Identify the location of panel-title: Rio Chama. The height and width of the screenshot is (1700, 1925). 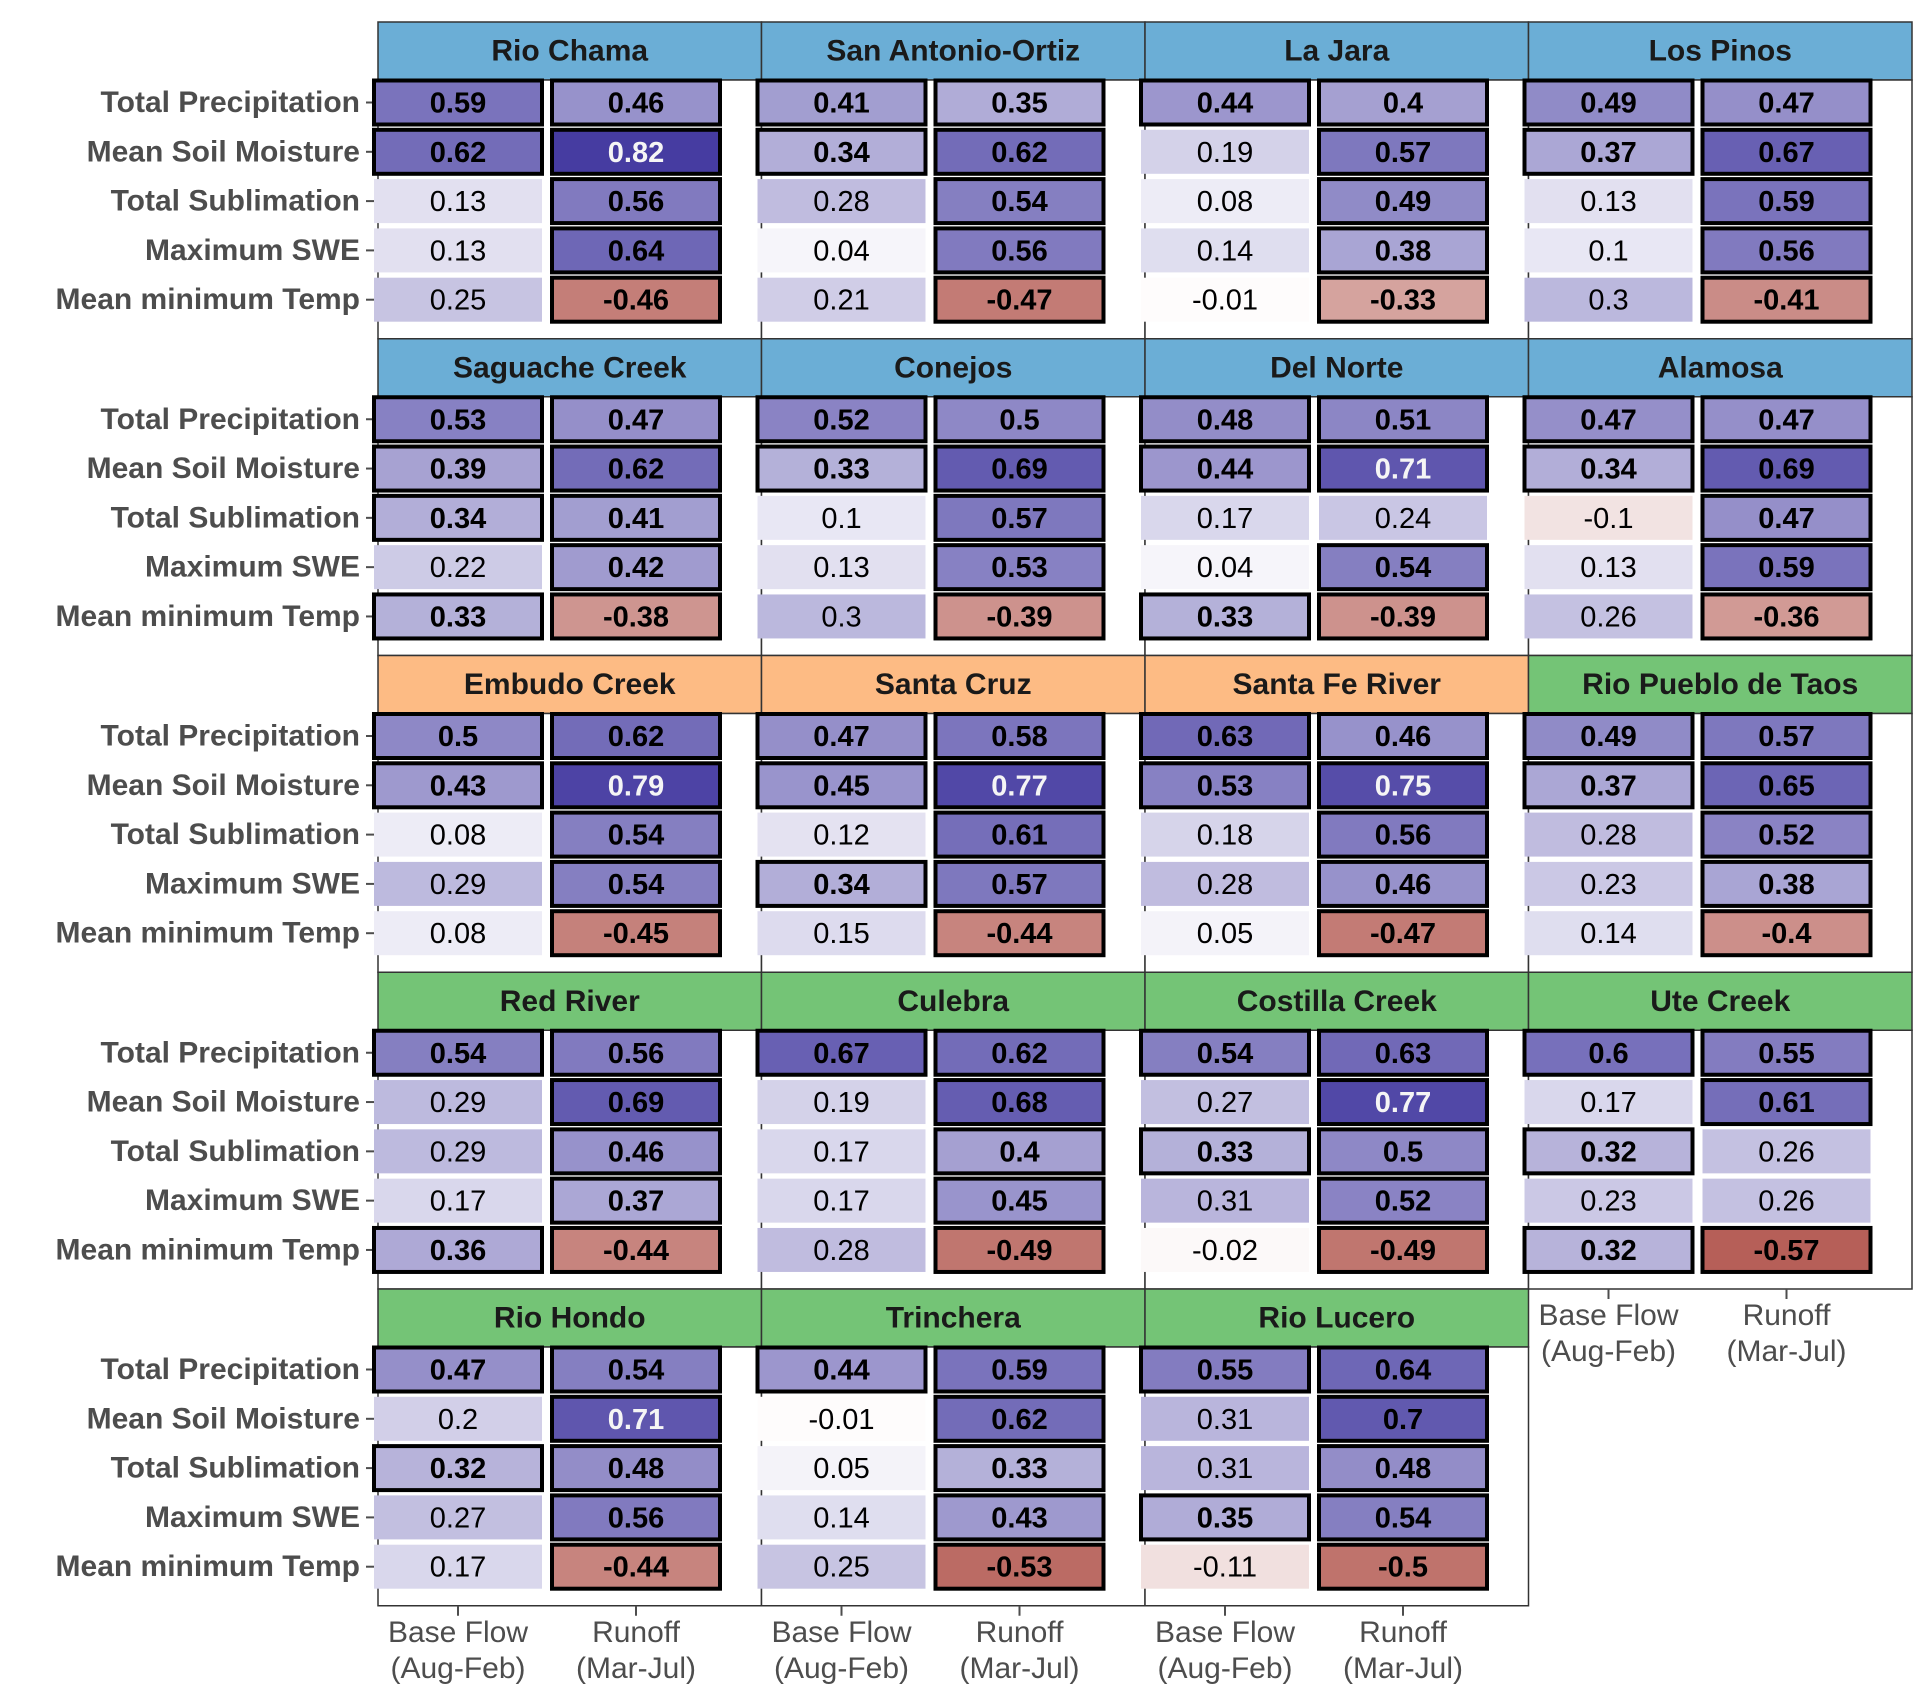
(569, 51).